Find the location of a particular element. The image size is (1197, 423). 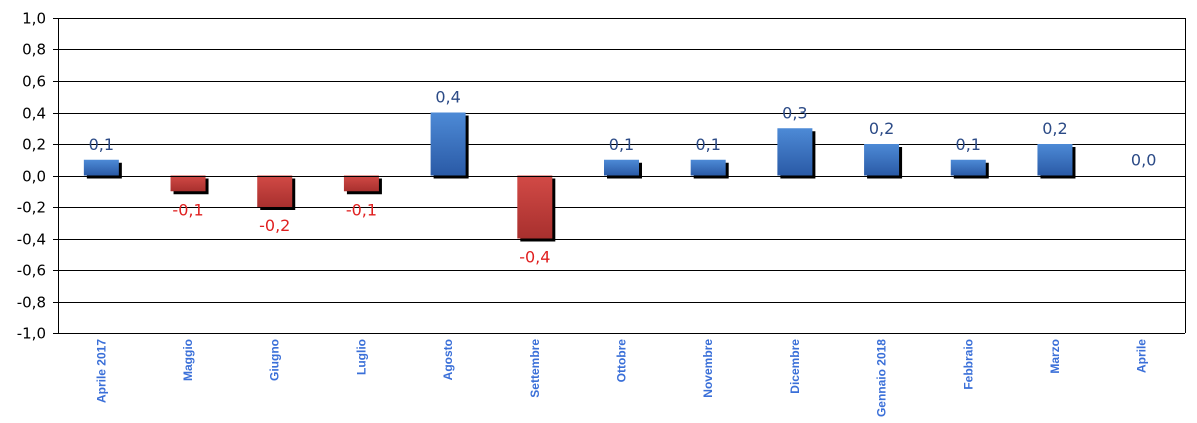

x-tick-label: Agosto is located at coordinates (448, 359).